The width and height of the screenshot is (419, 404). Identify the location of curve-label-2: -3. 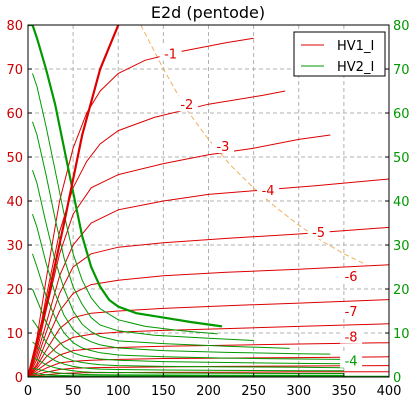
(222, 147).